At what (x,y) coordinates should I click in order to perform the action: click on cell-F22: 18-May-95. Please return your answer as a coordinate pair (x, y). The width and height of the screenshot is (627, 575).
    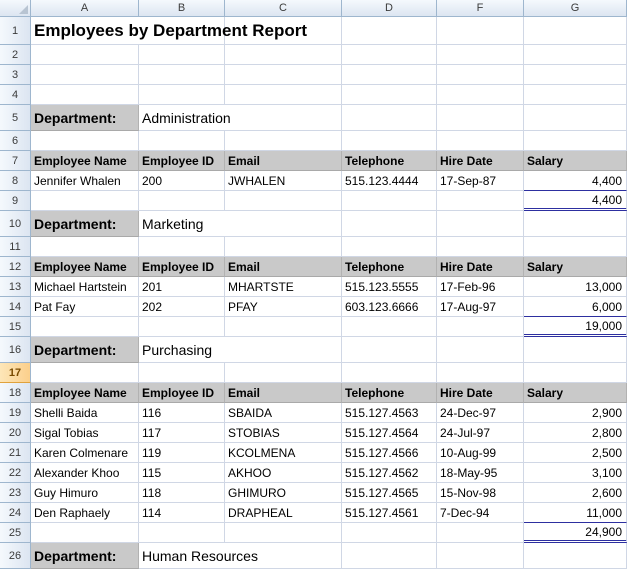
    Looking at the image, I should click on (480, 473).